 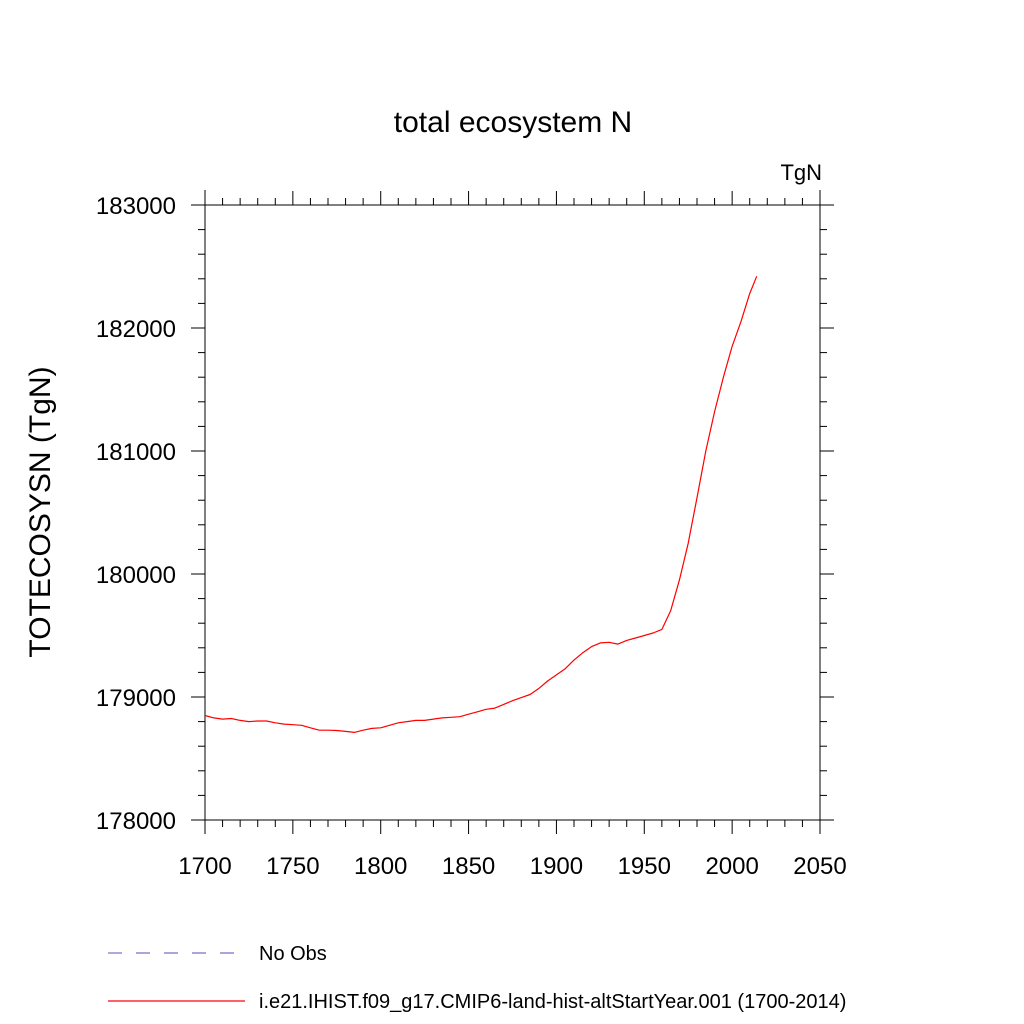 I want to click on x-tick-label: 1700, so click(x=204, y=866).